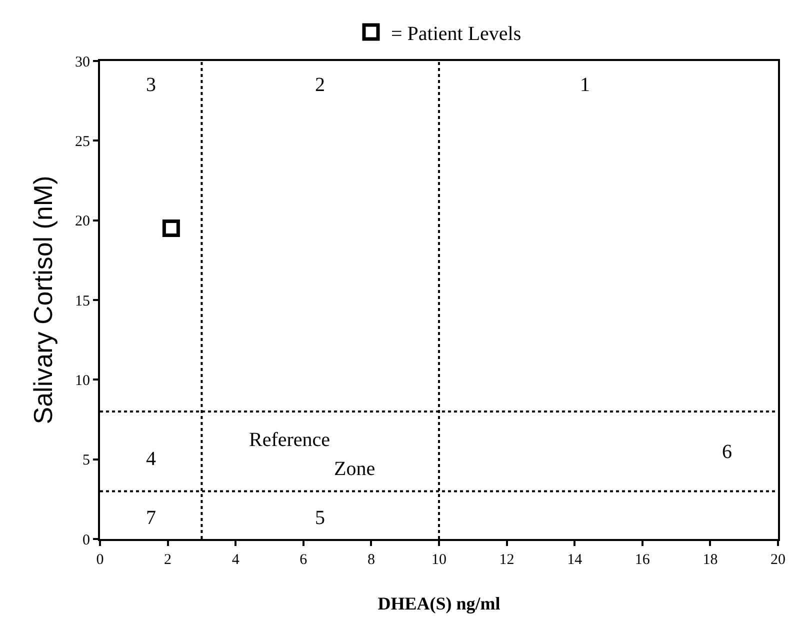 This screenshot has width=803, height=634. What do you see at coordinates (642, 560) in the screenshot?
I see `x-tick-label: 16` at bounding box center [642, 560].